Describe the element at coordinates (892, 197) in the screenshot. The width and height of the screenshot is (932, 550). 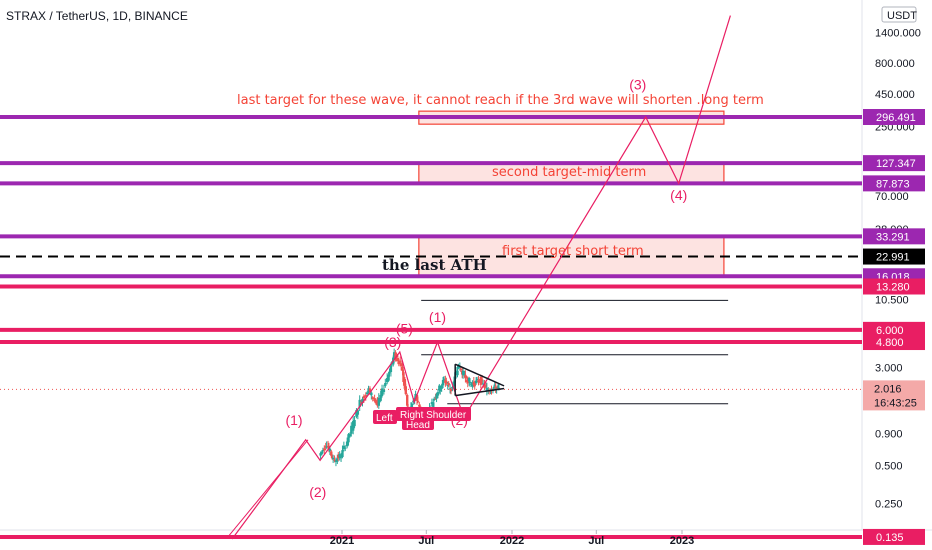
I see `price-tick-6: 70.000` at that location.